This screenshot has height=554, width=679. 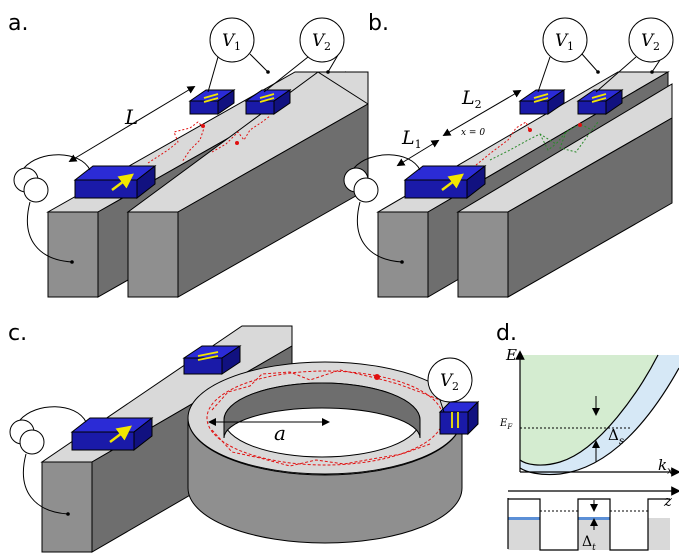 What do you see at coordinates (418, 153) in the screenshot?
I see `length-1-arrow` at bounding box center [418, 153].